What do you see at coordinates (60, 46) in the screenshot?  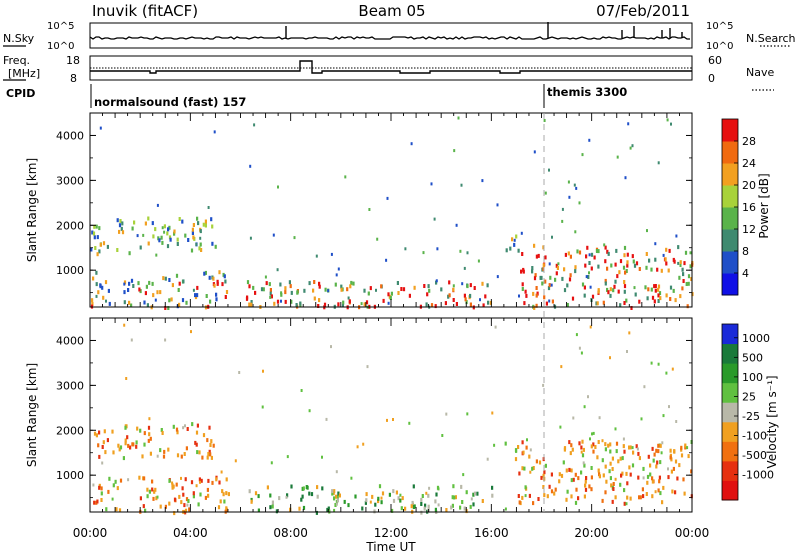 I see `noise-left-tick-bottom: 10^0` at bounding box center [60, 46].